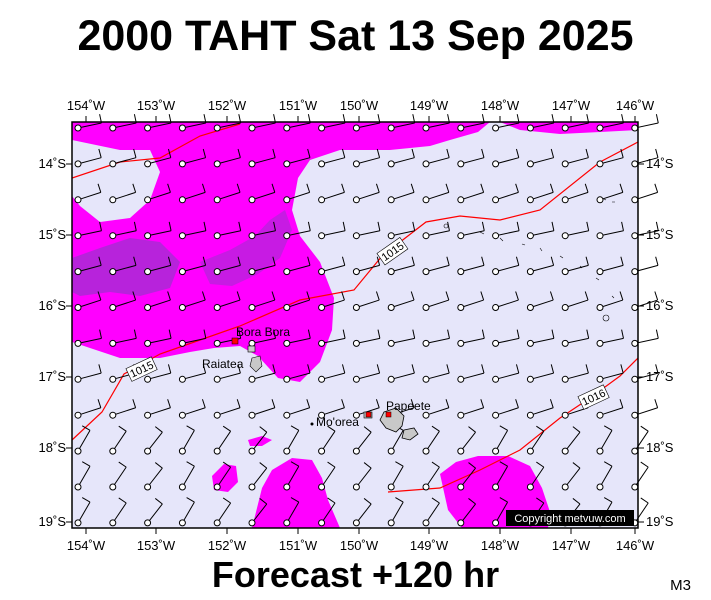 Image resolution: width=711 pixels, height=600 pixels. Describe the element at coordinates (53, 521) in the screenshot. I see `lat-label-left: 19˚S` at that location.